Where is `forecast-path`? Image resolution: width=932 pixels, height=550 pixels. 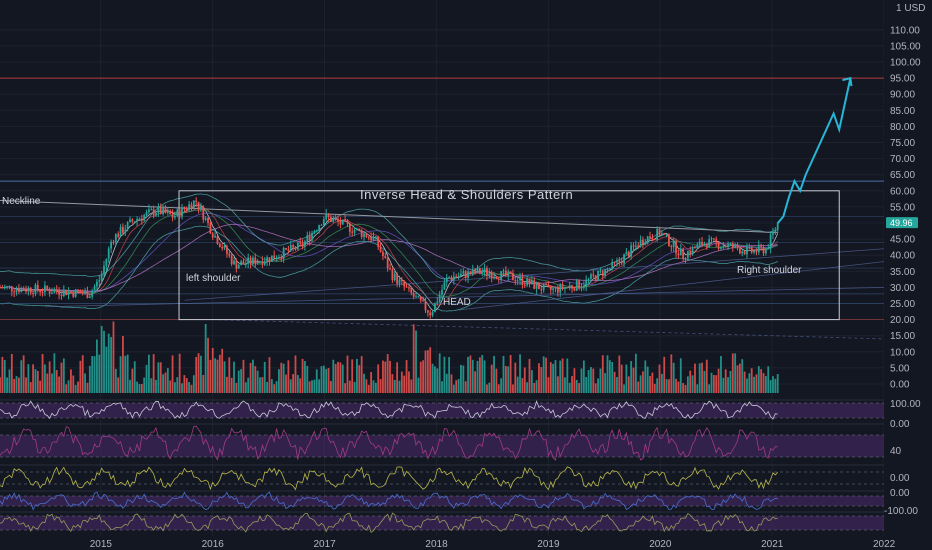 forecast-path is located at coordinates (814, 150).